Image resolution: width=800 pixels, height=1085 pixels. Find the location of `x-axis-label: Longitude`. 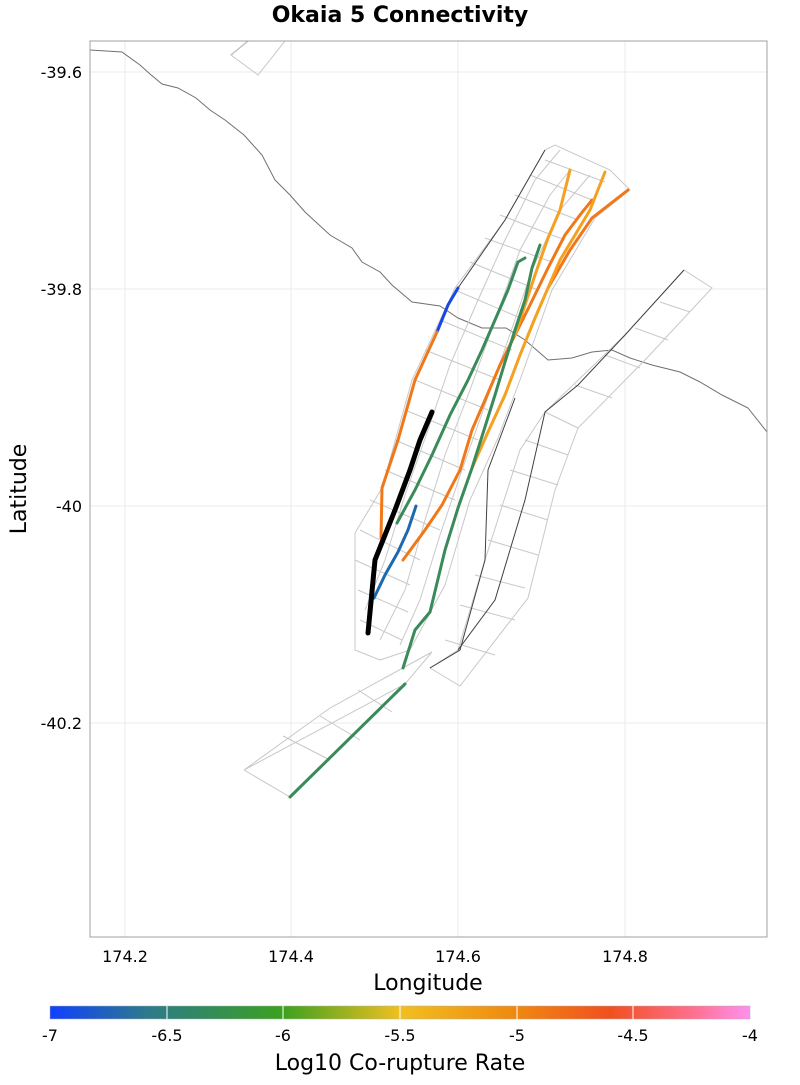

x-axis-label: Longitude is located at coordinates (427, 983).